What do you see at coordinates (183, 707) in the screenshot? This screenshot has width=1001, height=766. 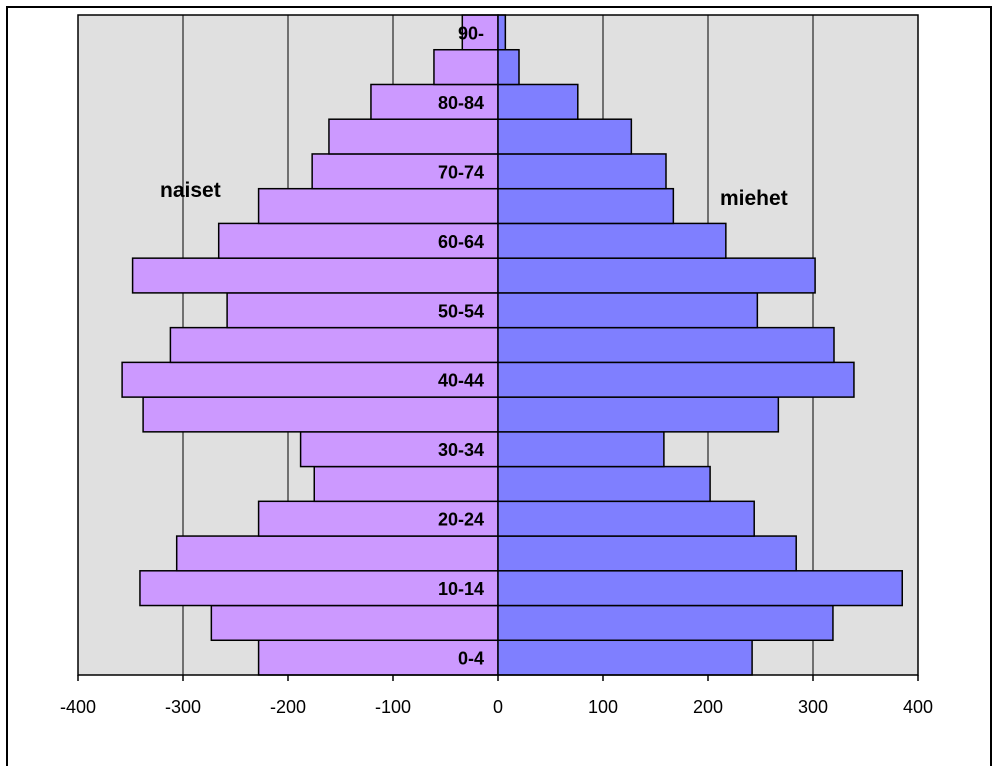 I see `x-tick-label-1: -300` at bounding box center [183, 707].